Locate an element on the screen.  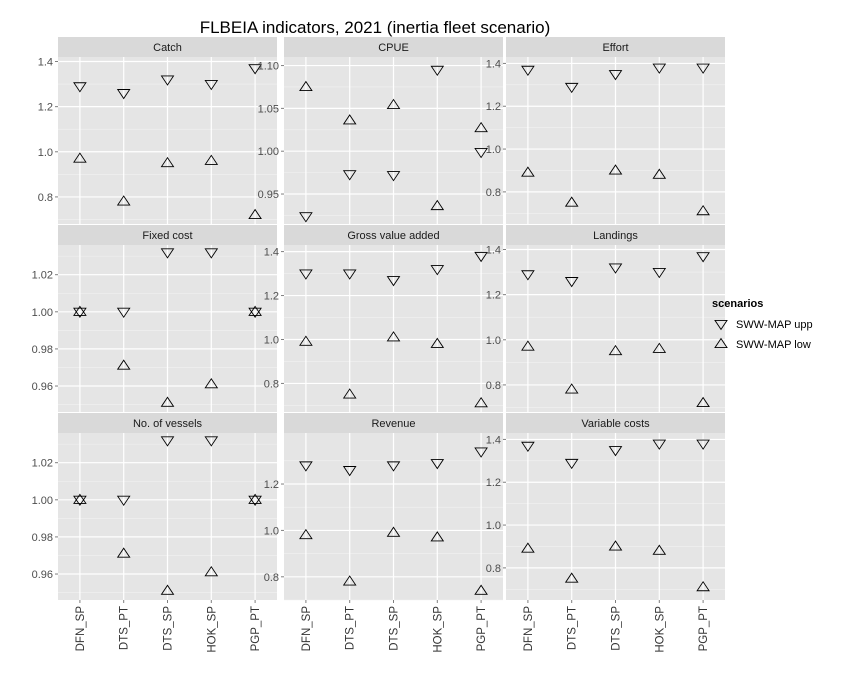
facet-strip-label: No. of vessels is located at coordinates (168, 424).